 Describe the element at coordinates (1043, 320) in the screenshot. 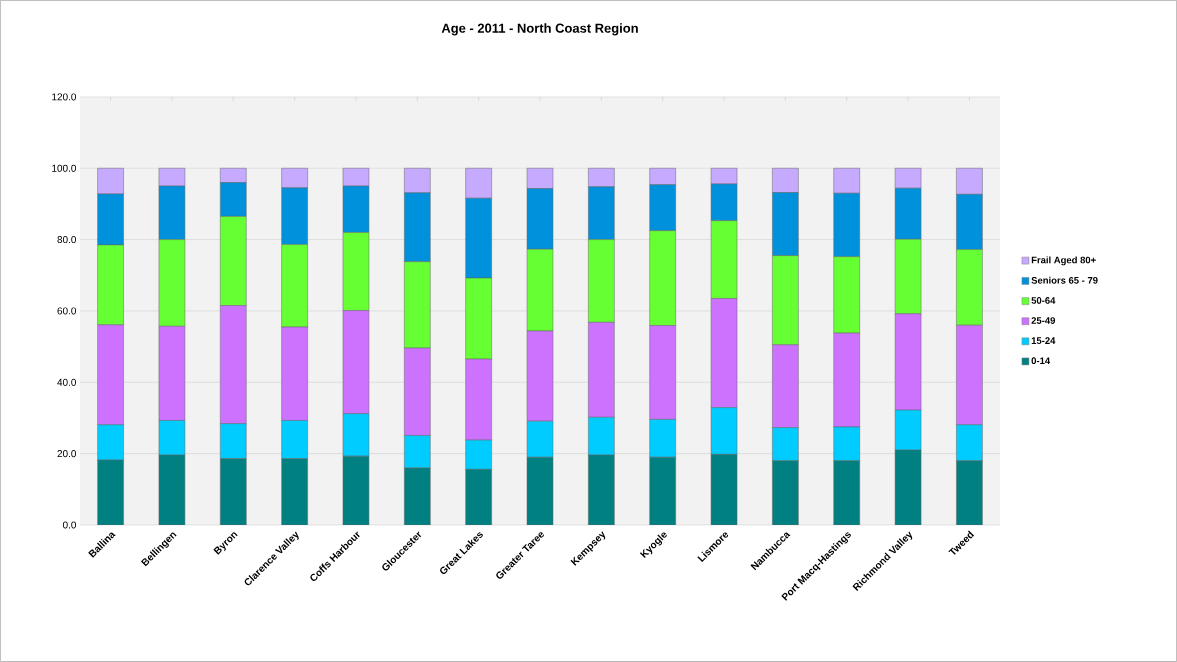

I see `legend-label: 25-49` at that location.